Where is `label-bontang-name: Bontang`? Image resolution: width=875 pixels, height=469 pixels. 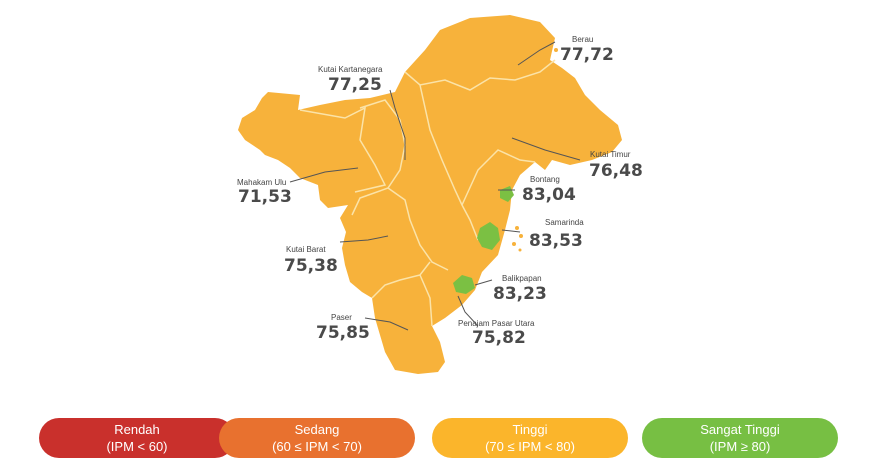 label-bontang-name: Bontang is located at coordinates (545, 179).